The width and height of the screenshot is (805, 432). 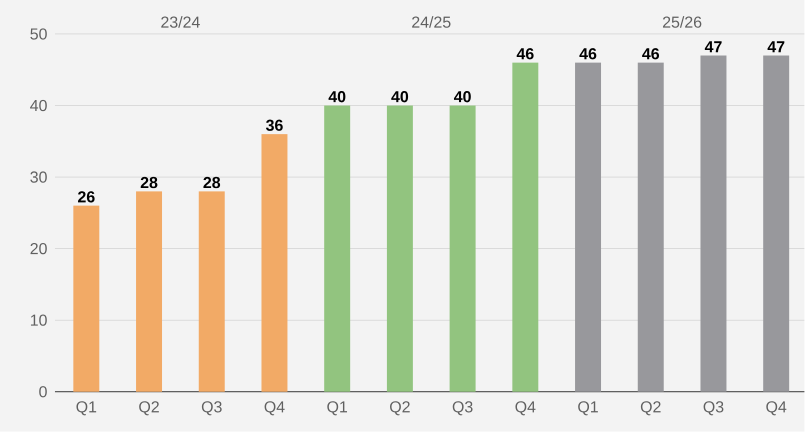 What do you see at coordinates (180, 22) in the screenshot?
I see `text: 23/24` at bounding box center [180, 22].